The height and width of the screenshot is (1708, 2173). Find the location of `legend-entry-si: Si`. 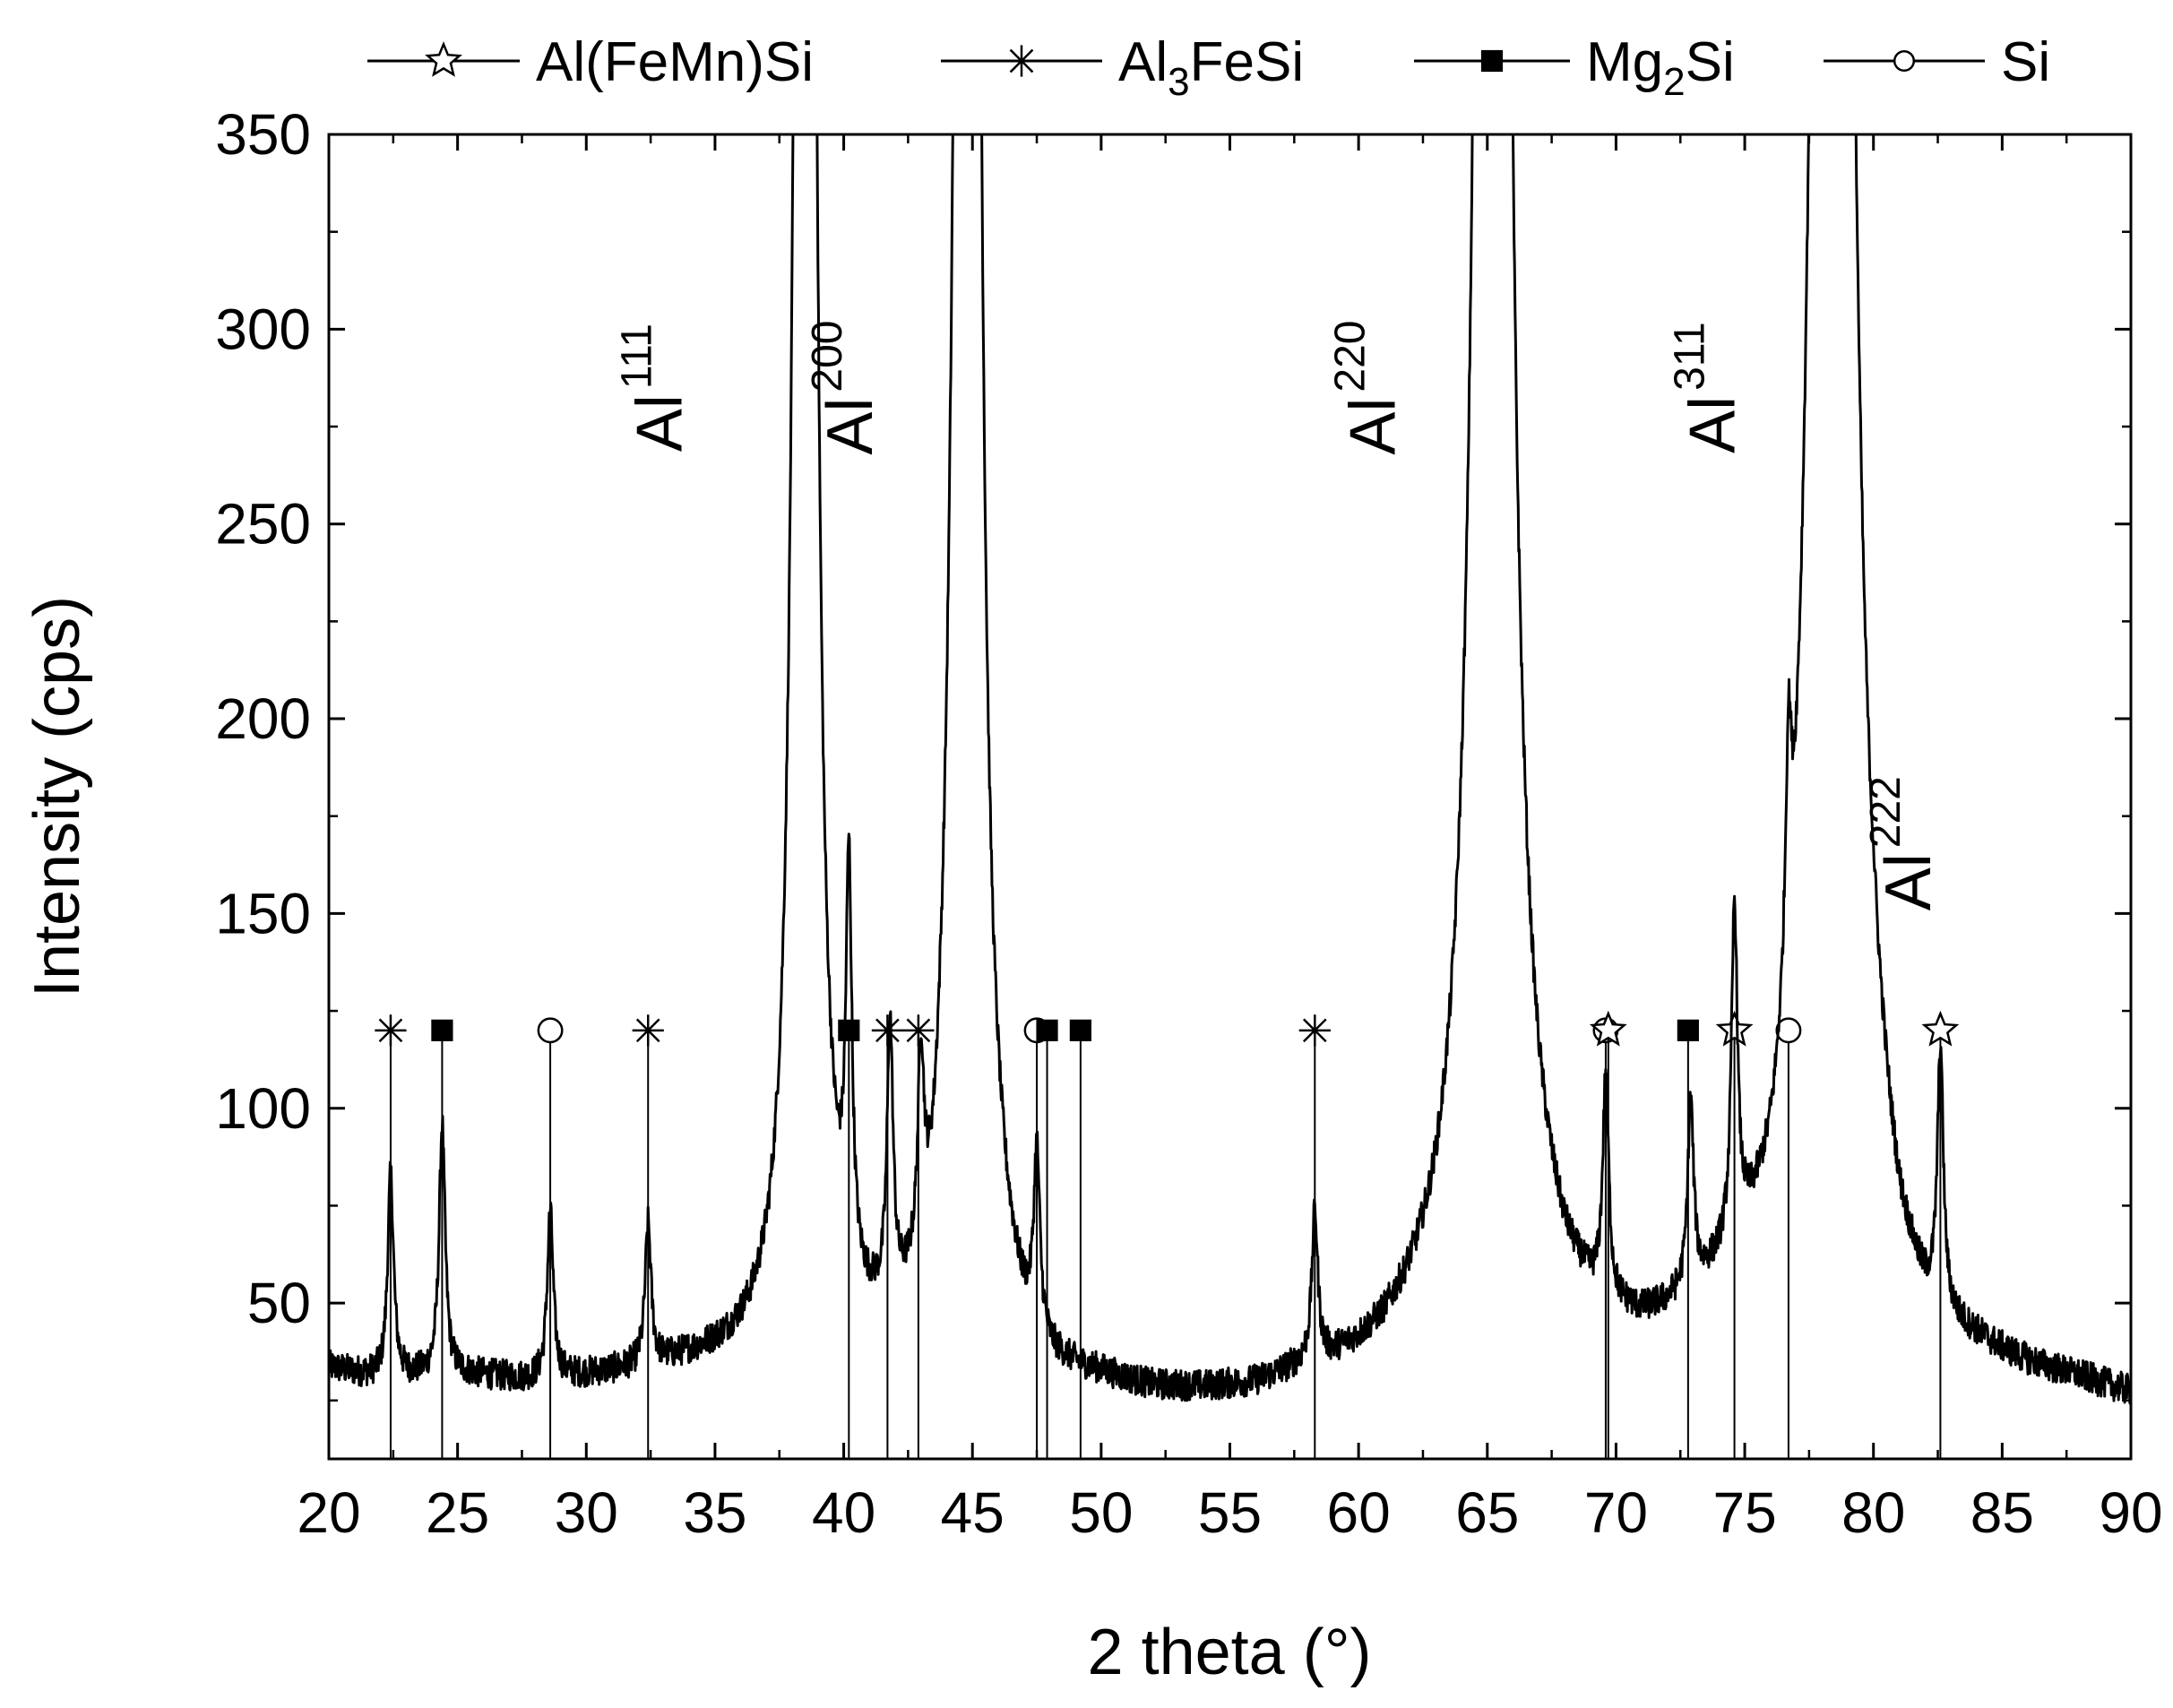

legend-entry-si: Si is located at coordinates (1937, 62).